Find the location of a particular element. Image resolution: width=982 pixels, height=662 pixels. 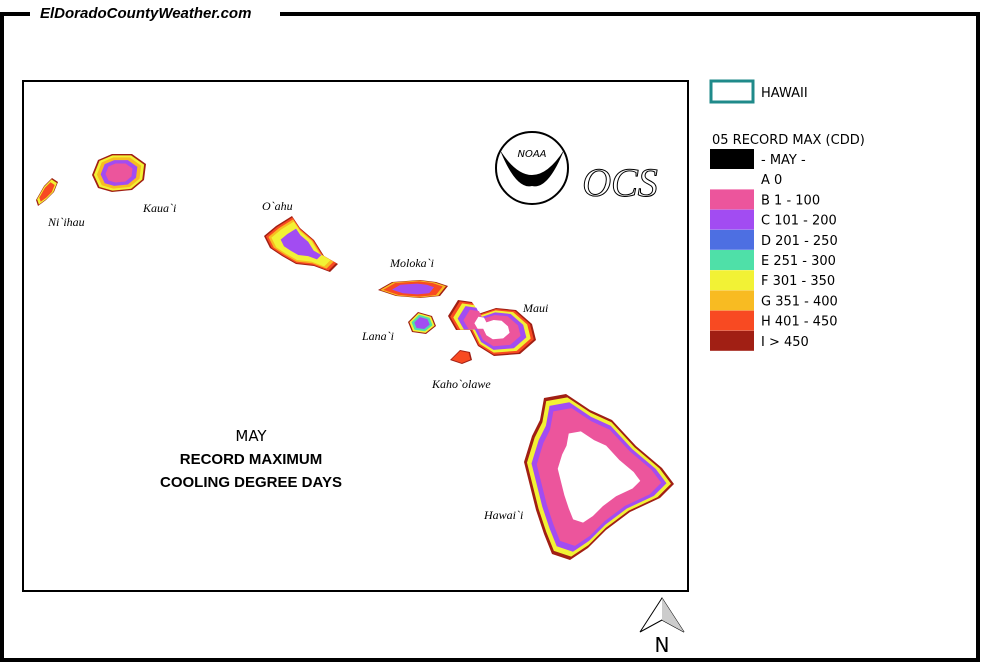

site-title: ElDoradoCountyWeather.com is located at coordinates (145, 13).